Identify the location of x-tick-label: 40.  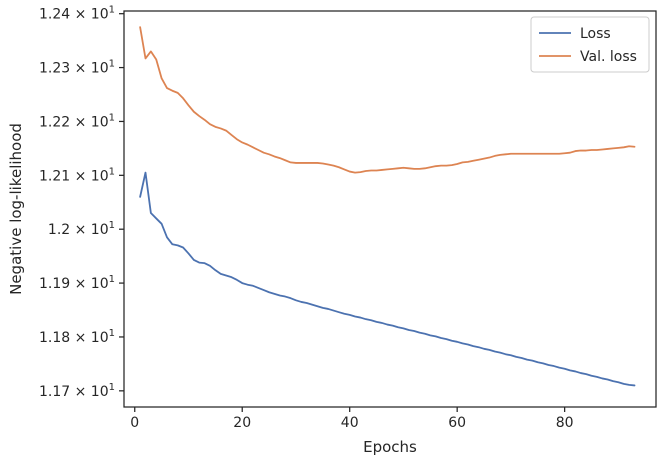
(350, 423).